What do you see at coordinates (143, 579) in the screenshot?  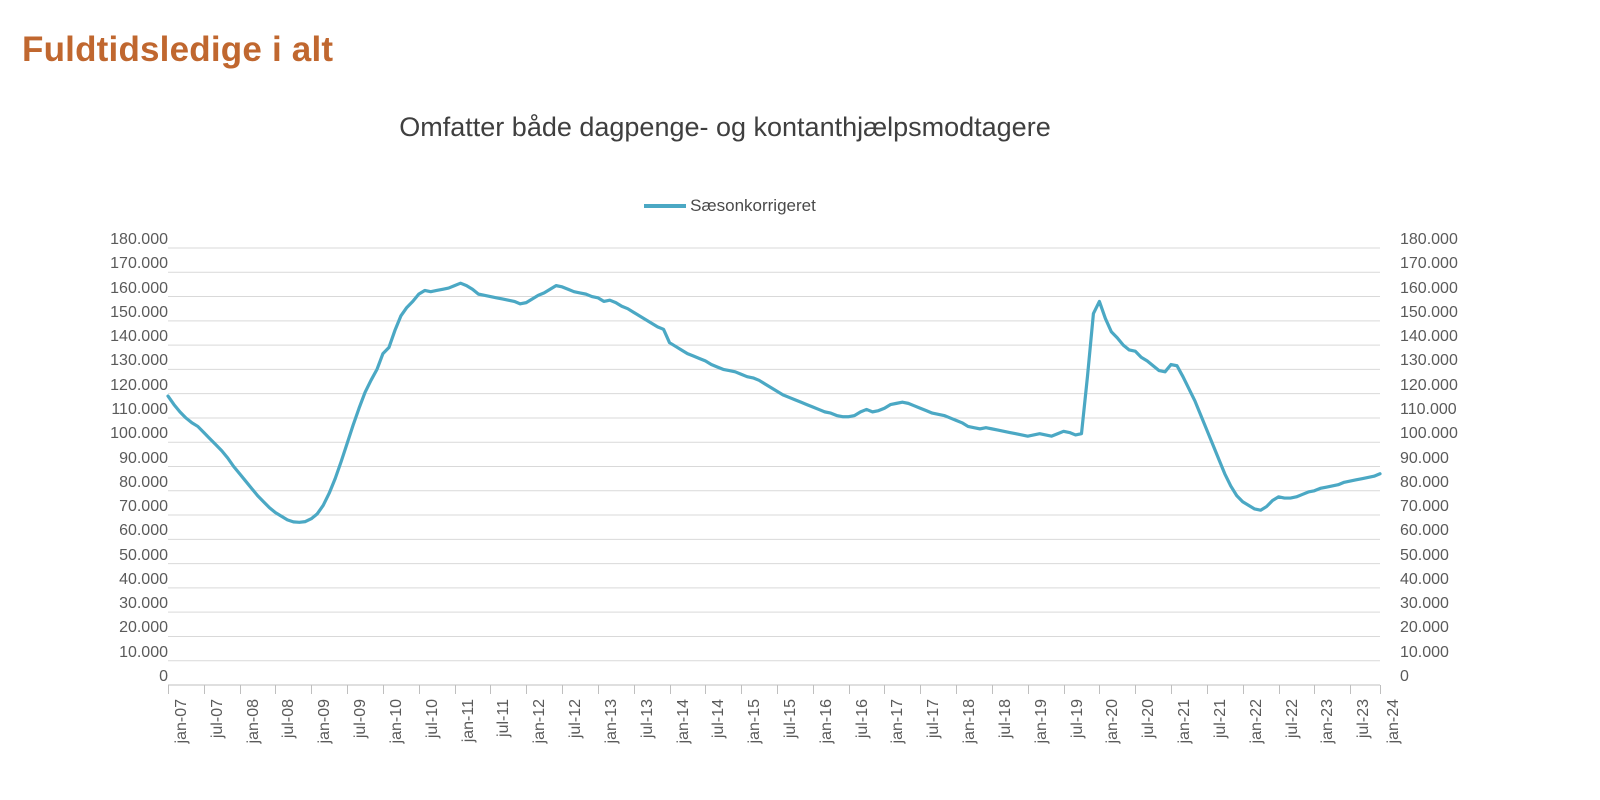 I see `y-tick-left-40000: 40.000` at bounding box center [143, 579].